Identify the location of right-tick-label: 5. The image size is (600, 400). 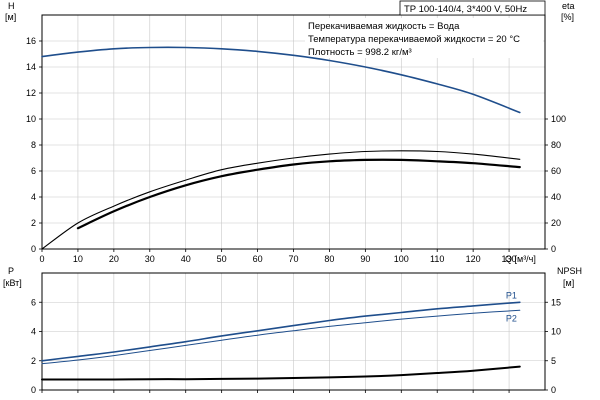
(553, 361).